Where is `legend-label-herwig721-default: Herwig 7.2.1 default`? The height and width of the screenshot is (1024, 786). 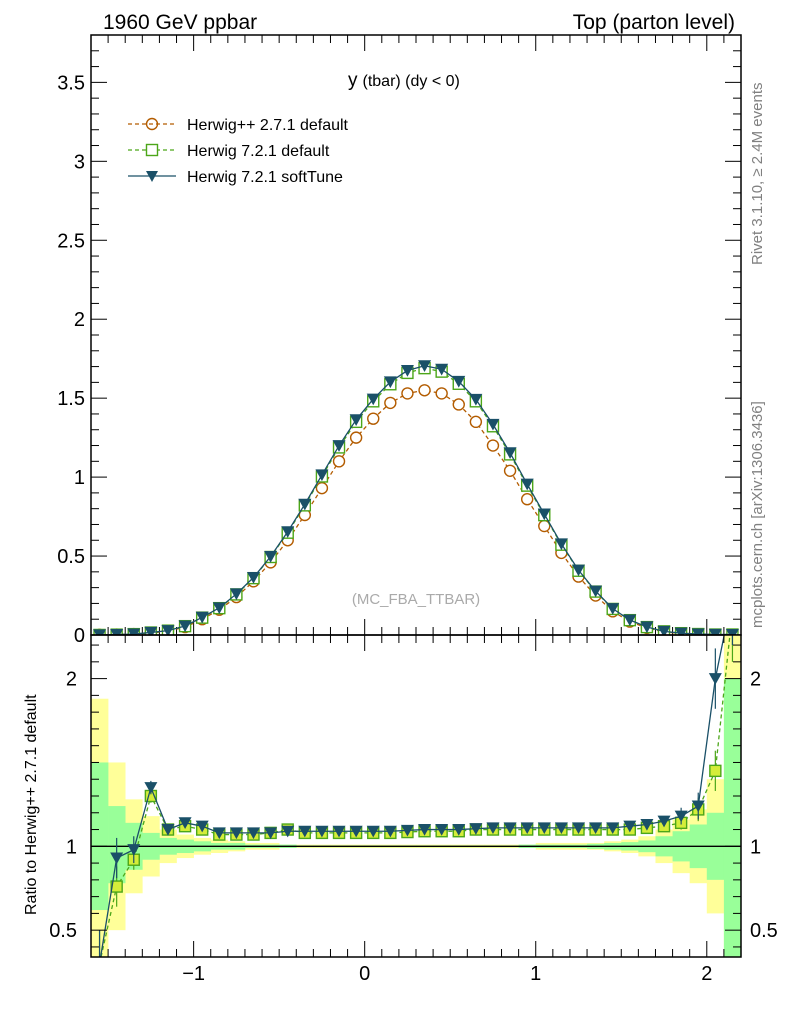 legend-label-herwig721-default: Herwig 7.2.1 default is located at coordinates (258, 151).